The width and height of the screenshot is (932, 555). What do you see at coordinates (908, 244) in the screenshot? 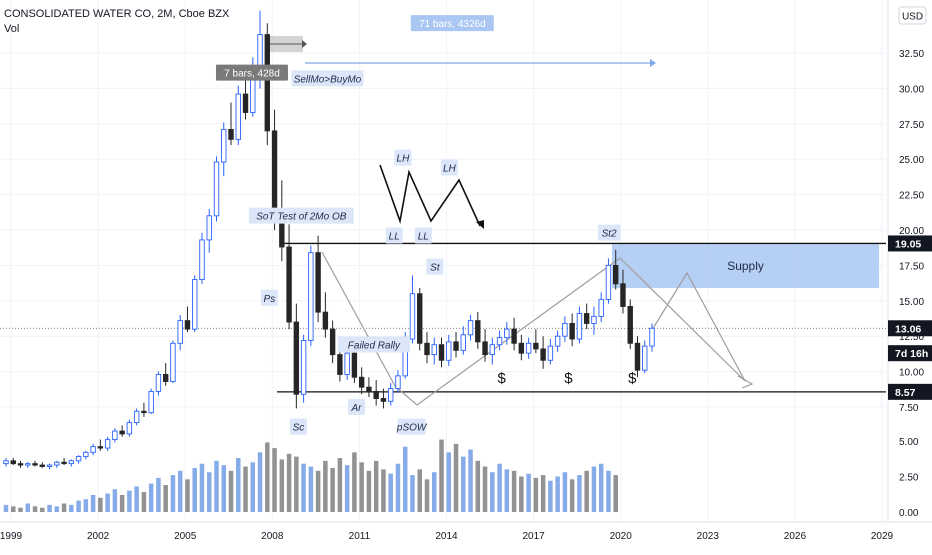
I see `price-badge-label: 19.05` at bounding box center [908, 244].